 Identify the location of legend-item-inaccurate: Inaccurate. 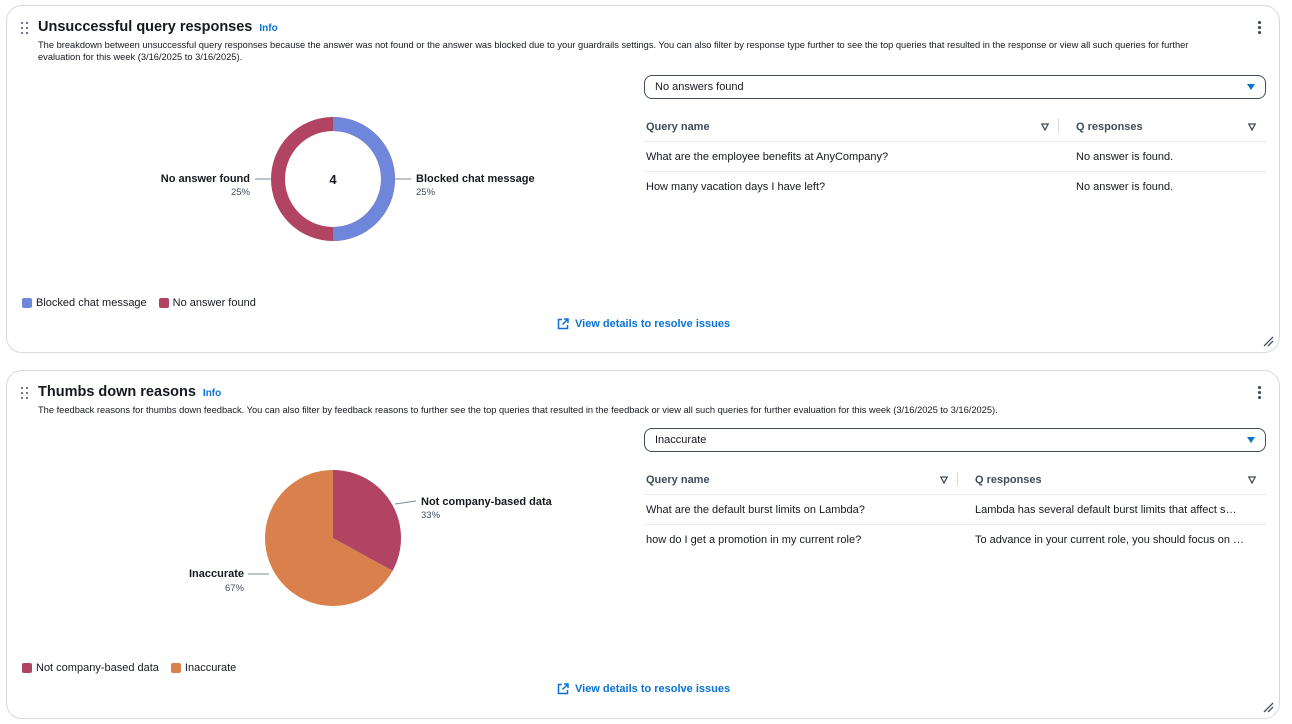
(203, 668).